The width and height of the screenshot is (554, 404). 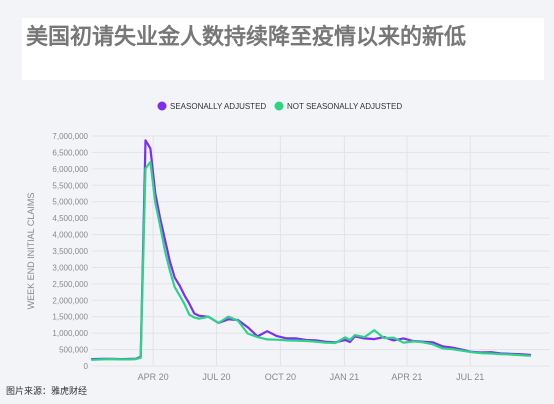 I want to click on y-tick-label: 0, so click(x=86, y=366).